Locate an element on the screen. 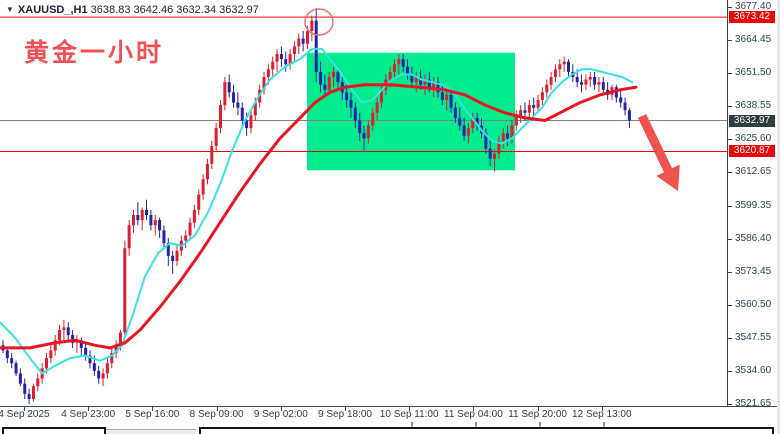  price-badge: 3620.87 is located at coordinates (752, 151).